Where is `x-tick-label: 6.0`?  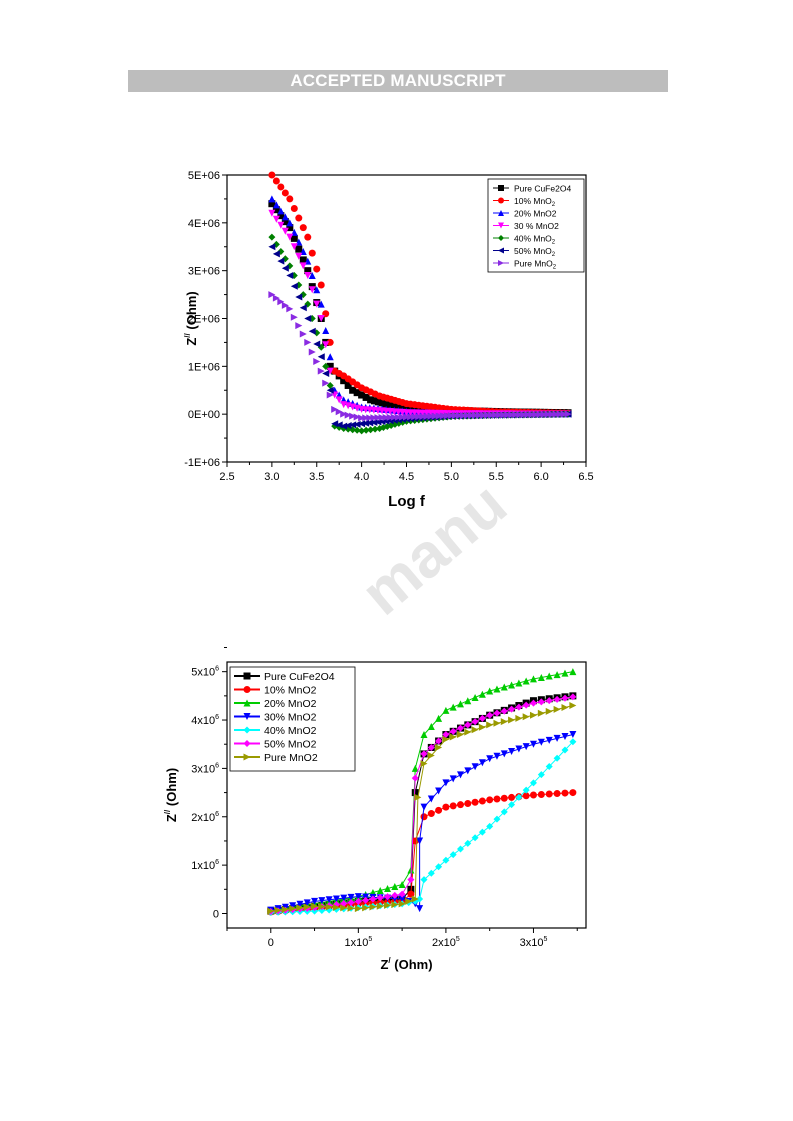 x-tick-label: 6.0 is located at coordinates (540, 477).